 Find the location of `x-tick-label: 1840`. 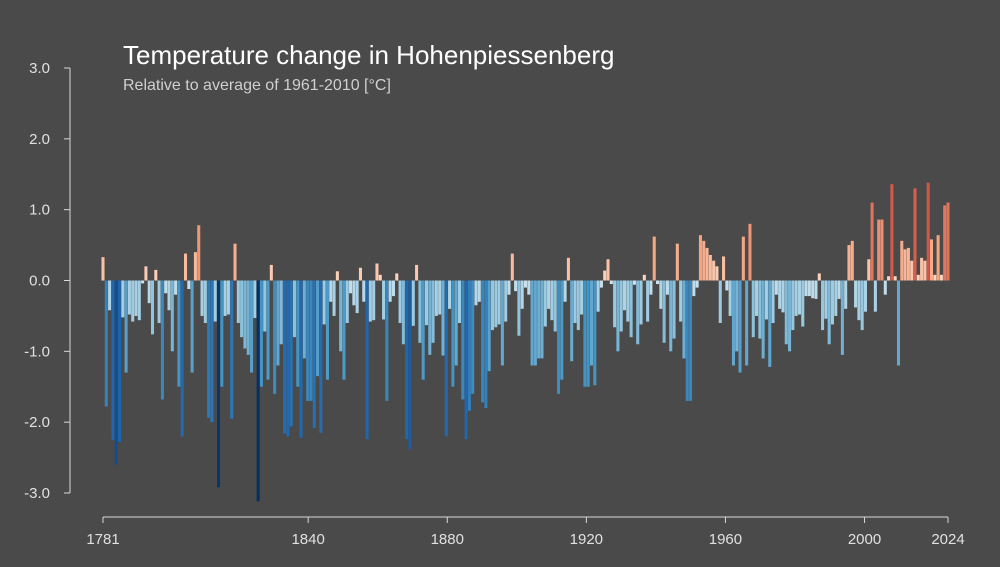

x-tick-label: 1840 is located at coordinates (307, 539).